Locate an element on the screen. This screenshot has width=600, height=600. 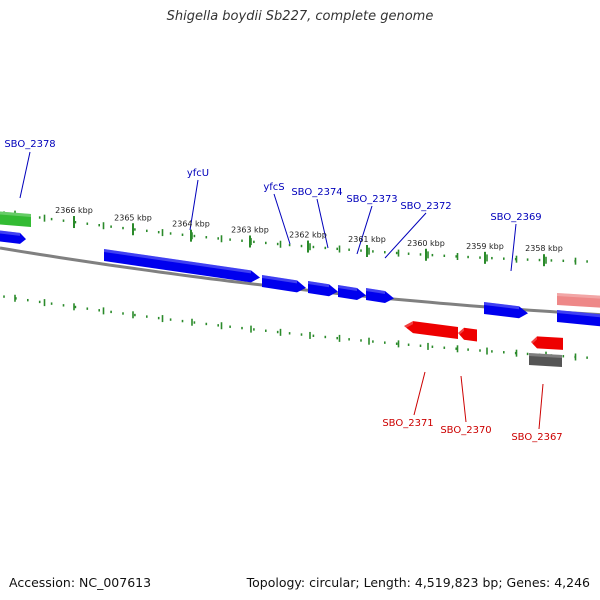
gene-pseudo-body is located at coordinates (578, 300).